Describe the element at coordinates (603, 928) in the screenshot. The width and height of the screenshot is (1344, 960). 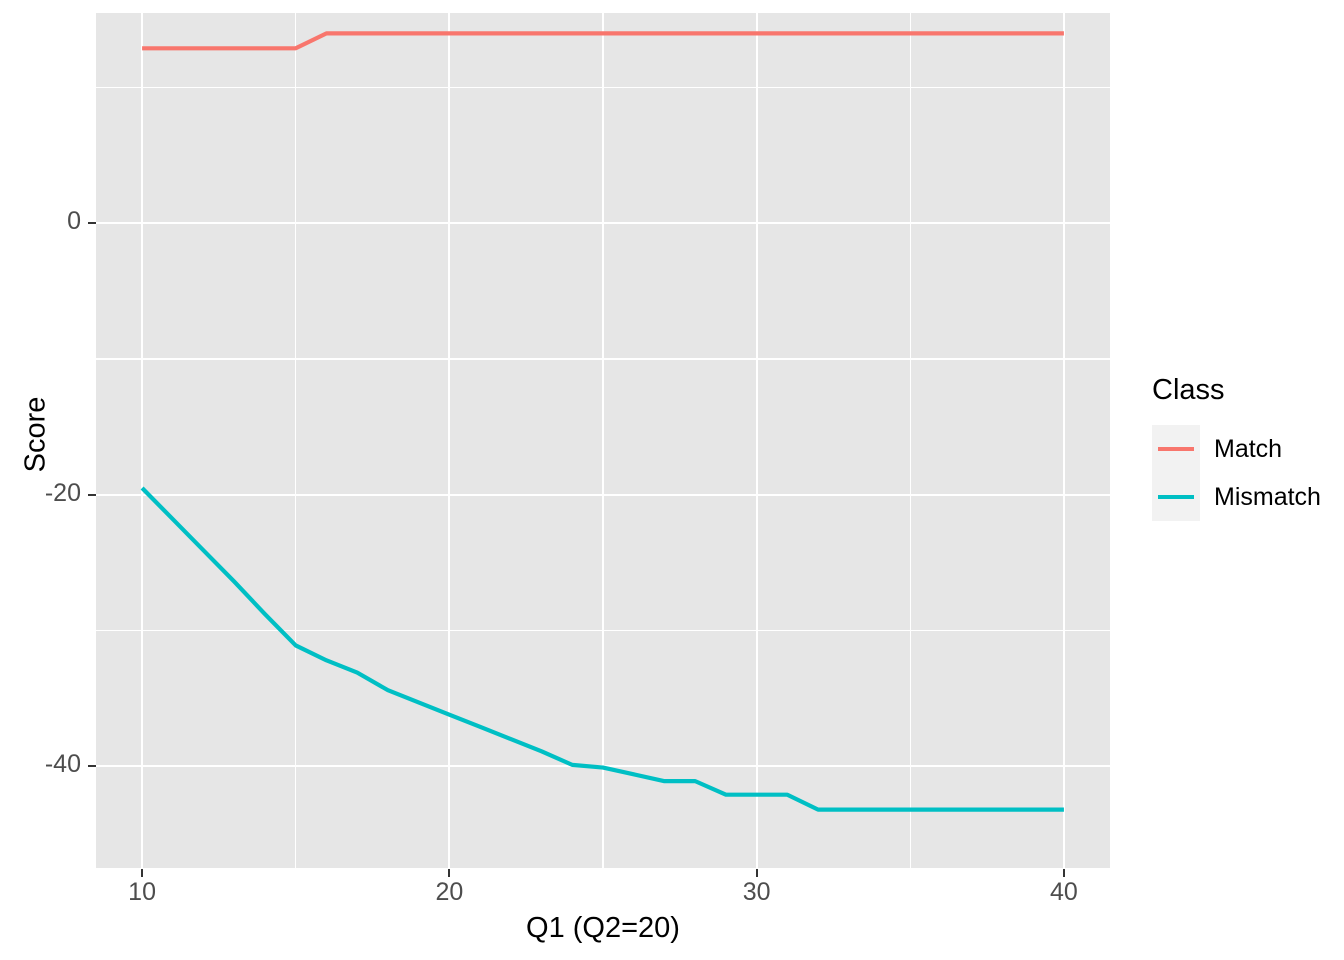
I see `x-axis-title-text: Q1 (Q2=20)` at that location.